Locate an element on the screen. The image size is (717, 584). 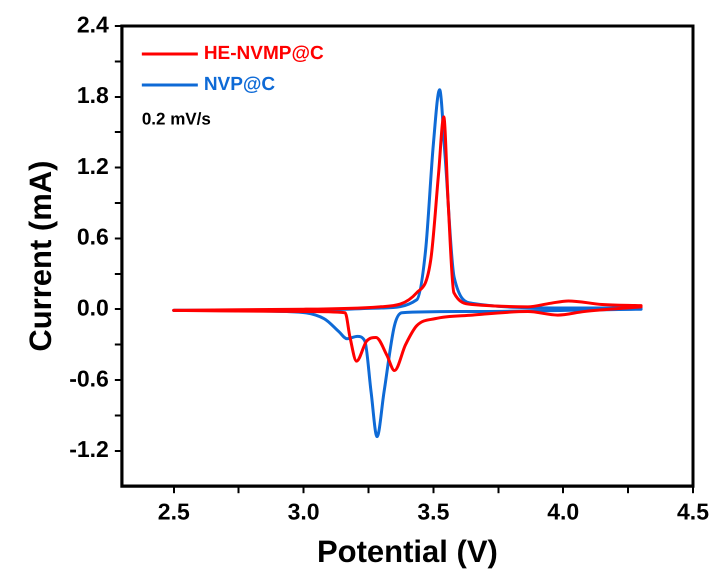
y-tick-label: 2.4 is located at coordinates (93, 24).